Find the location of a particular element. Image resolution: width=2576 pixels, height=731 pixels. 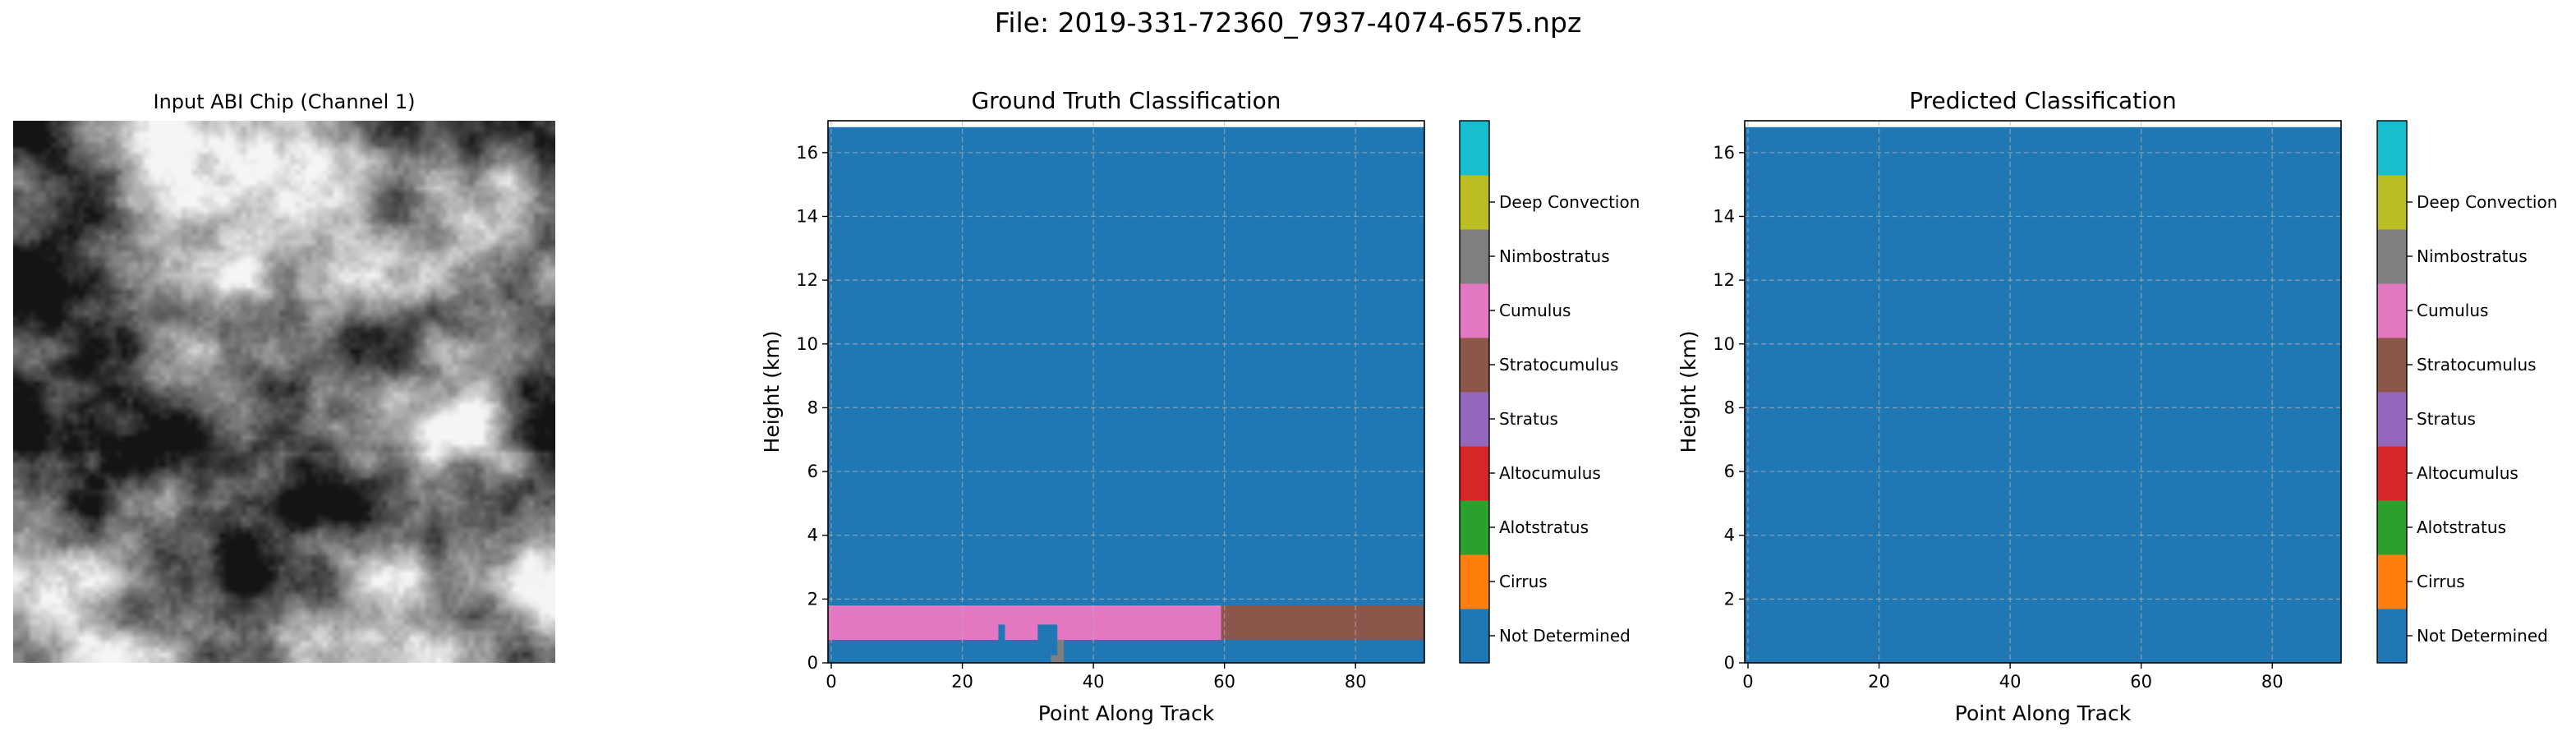

panel-title: Ground Truth Classification is located at coordinates (1126, 101).